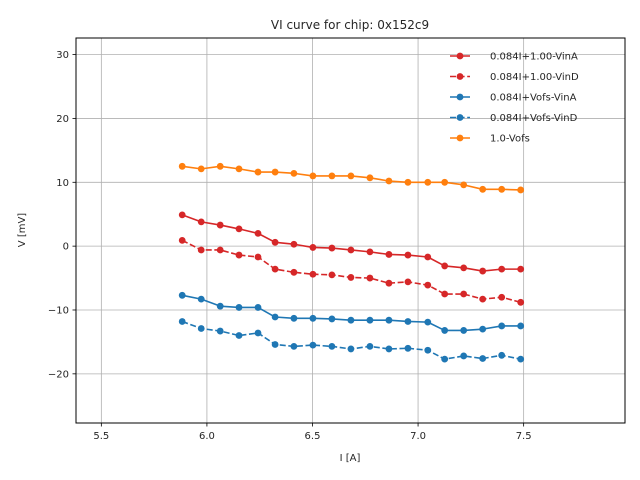  What do you see at coordinates (534, 118) in the screenshot?
I see `legend-label: 0.084I+Vofs-VinD` at bounding box center [534, 118].